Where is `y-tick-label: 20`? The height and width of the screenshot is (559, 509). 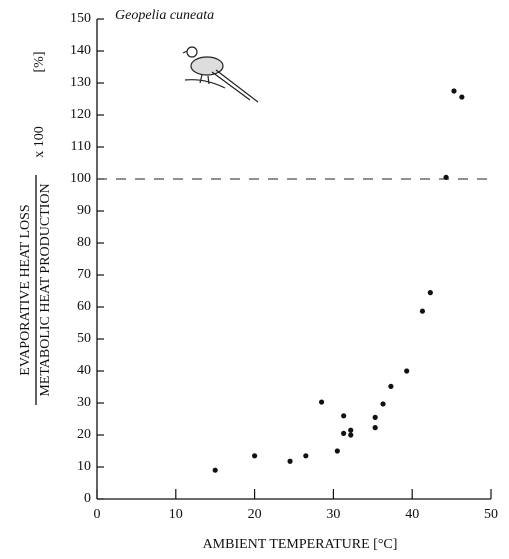
y-tick-label: 20 is located at coordinates (84, 434).